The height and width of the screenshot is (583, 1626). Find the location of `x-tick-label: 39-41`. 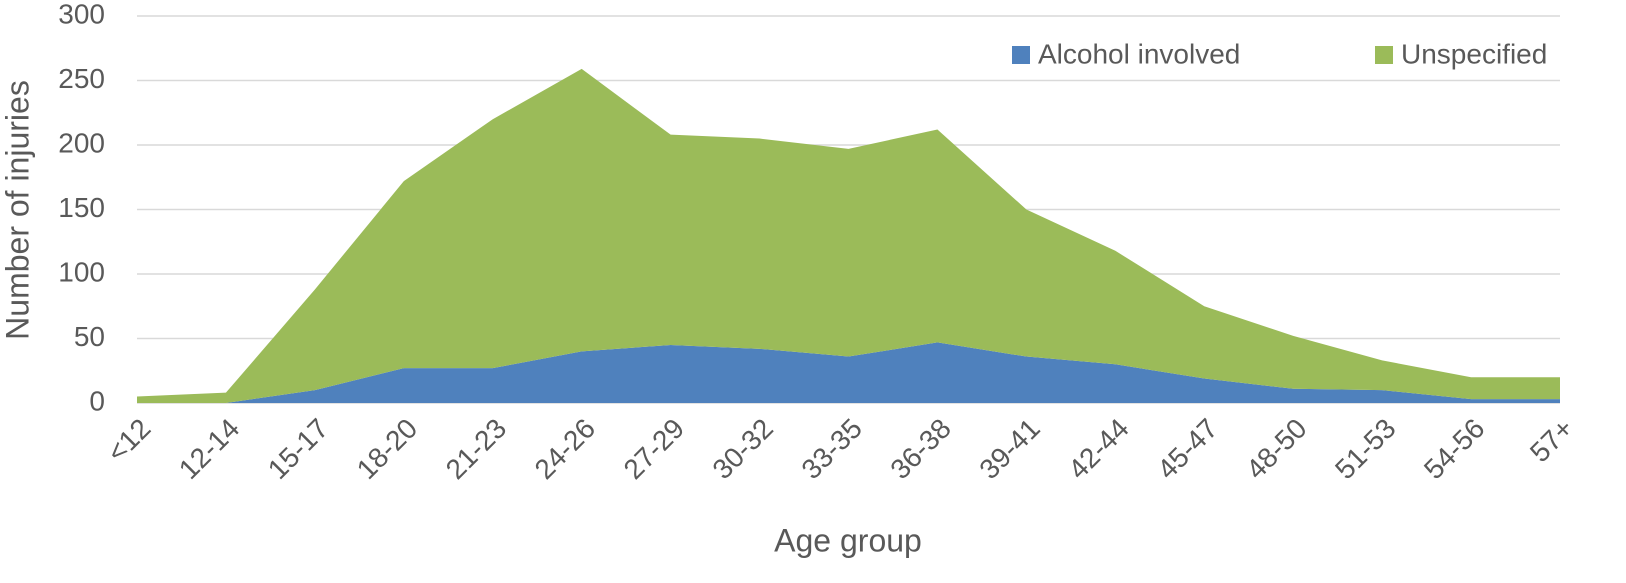

x-tick-label: 39-41 is located at coordinates (1009, 449).